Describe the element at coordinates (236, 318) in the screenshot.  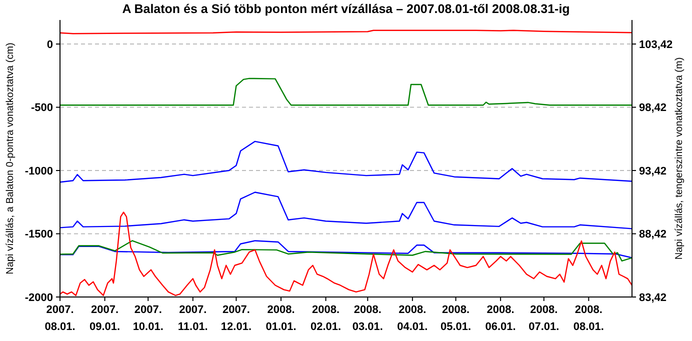
I see `x-tick-label: 2007. 12.01.` at that location.